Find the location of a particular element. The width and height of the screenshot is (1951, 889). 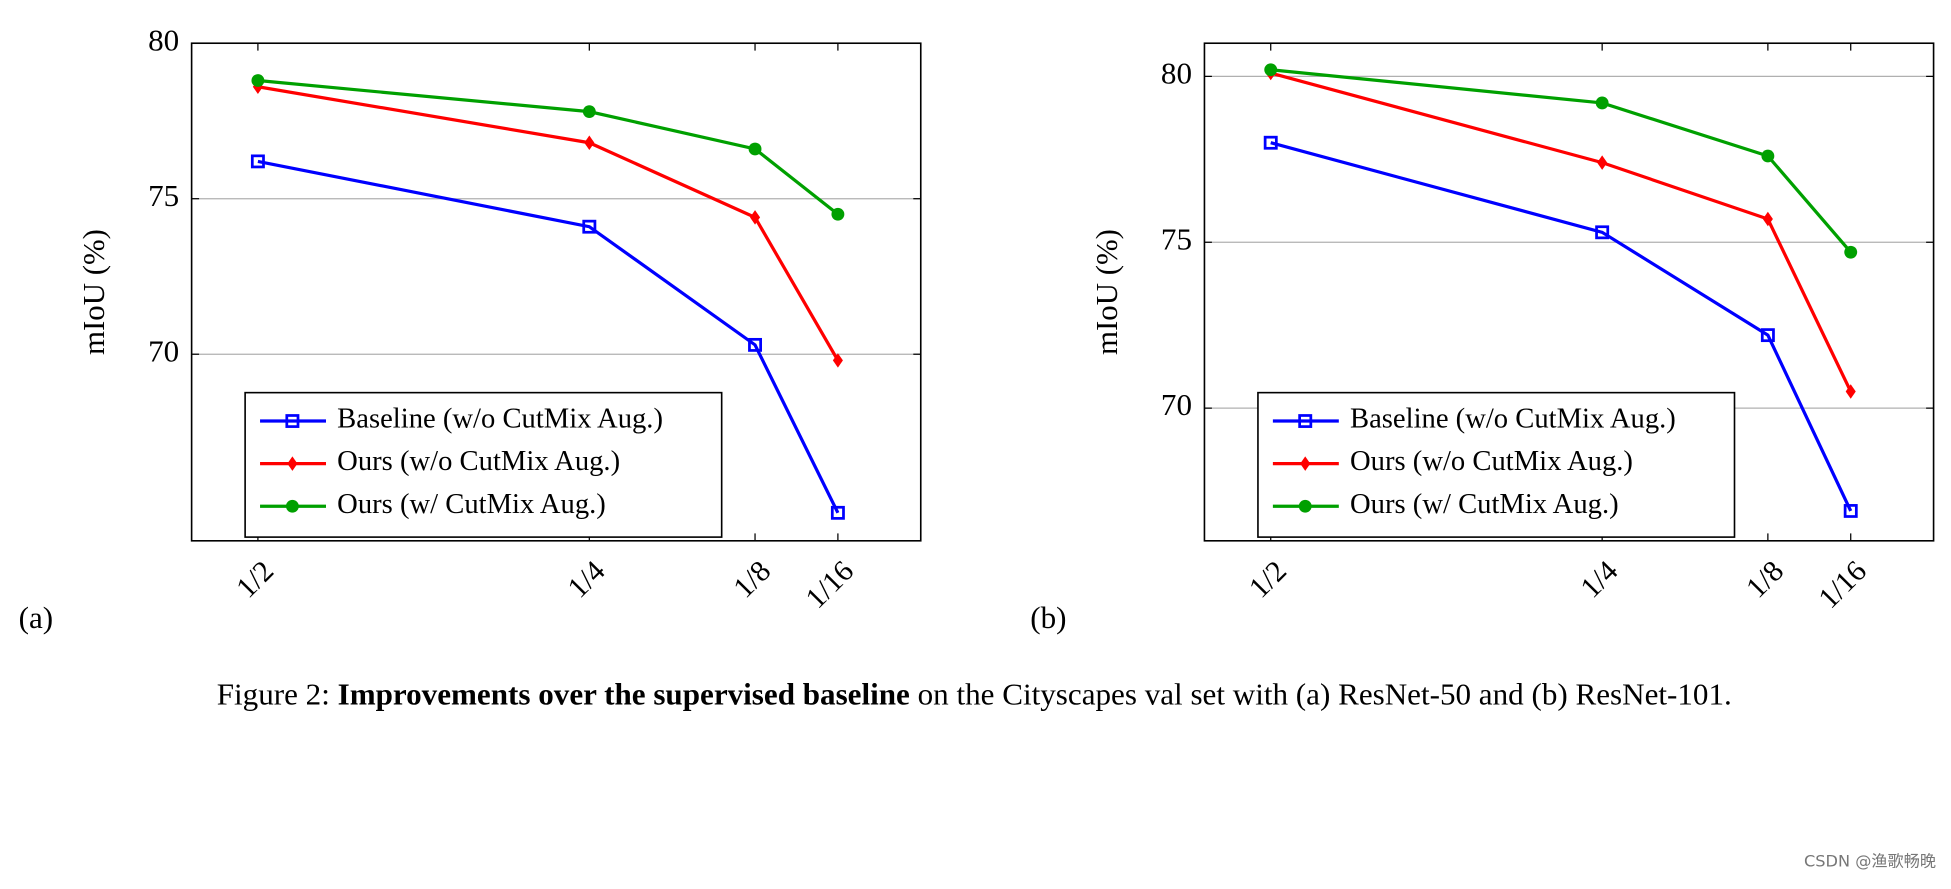

panel-label: (b) is located at coordinates (1048, 617).